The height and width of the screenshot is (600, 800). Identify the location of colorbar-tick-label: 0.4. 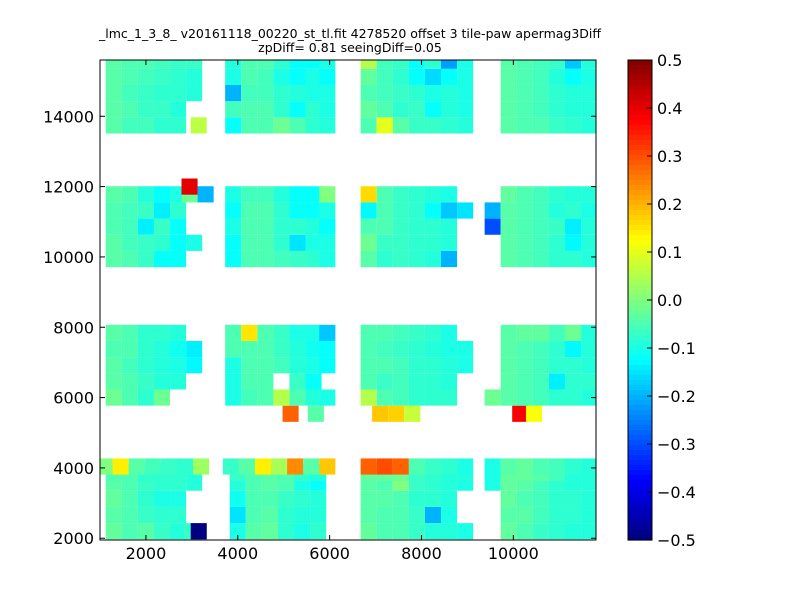
(669, 108).